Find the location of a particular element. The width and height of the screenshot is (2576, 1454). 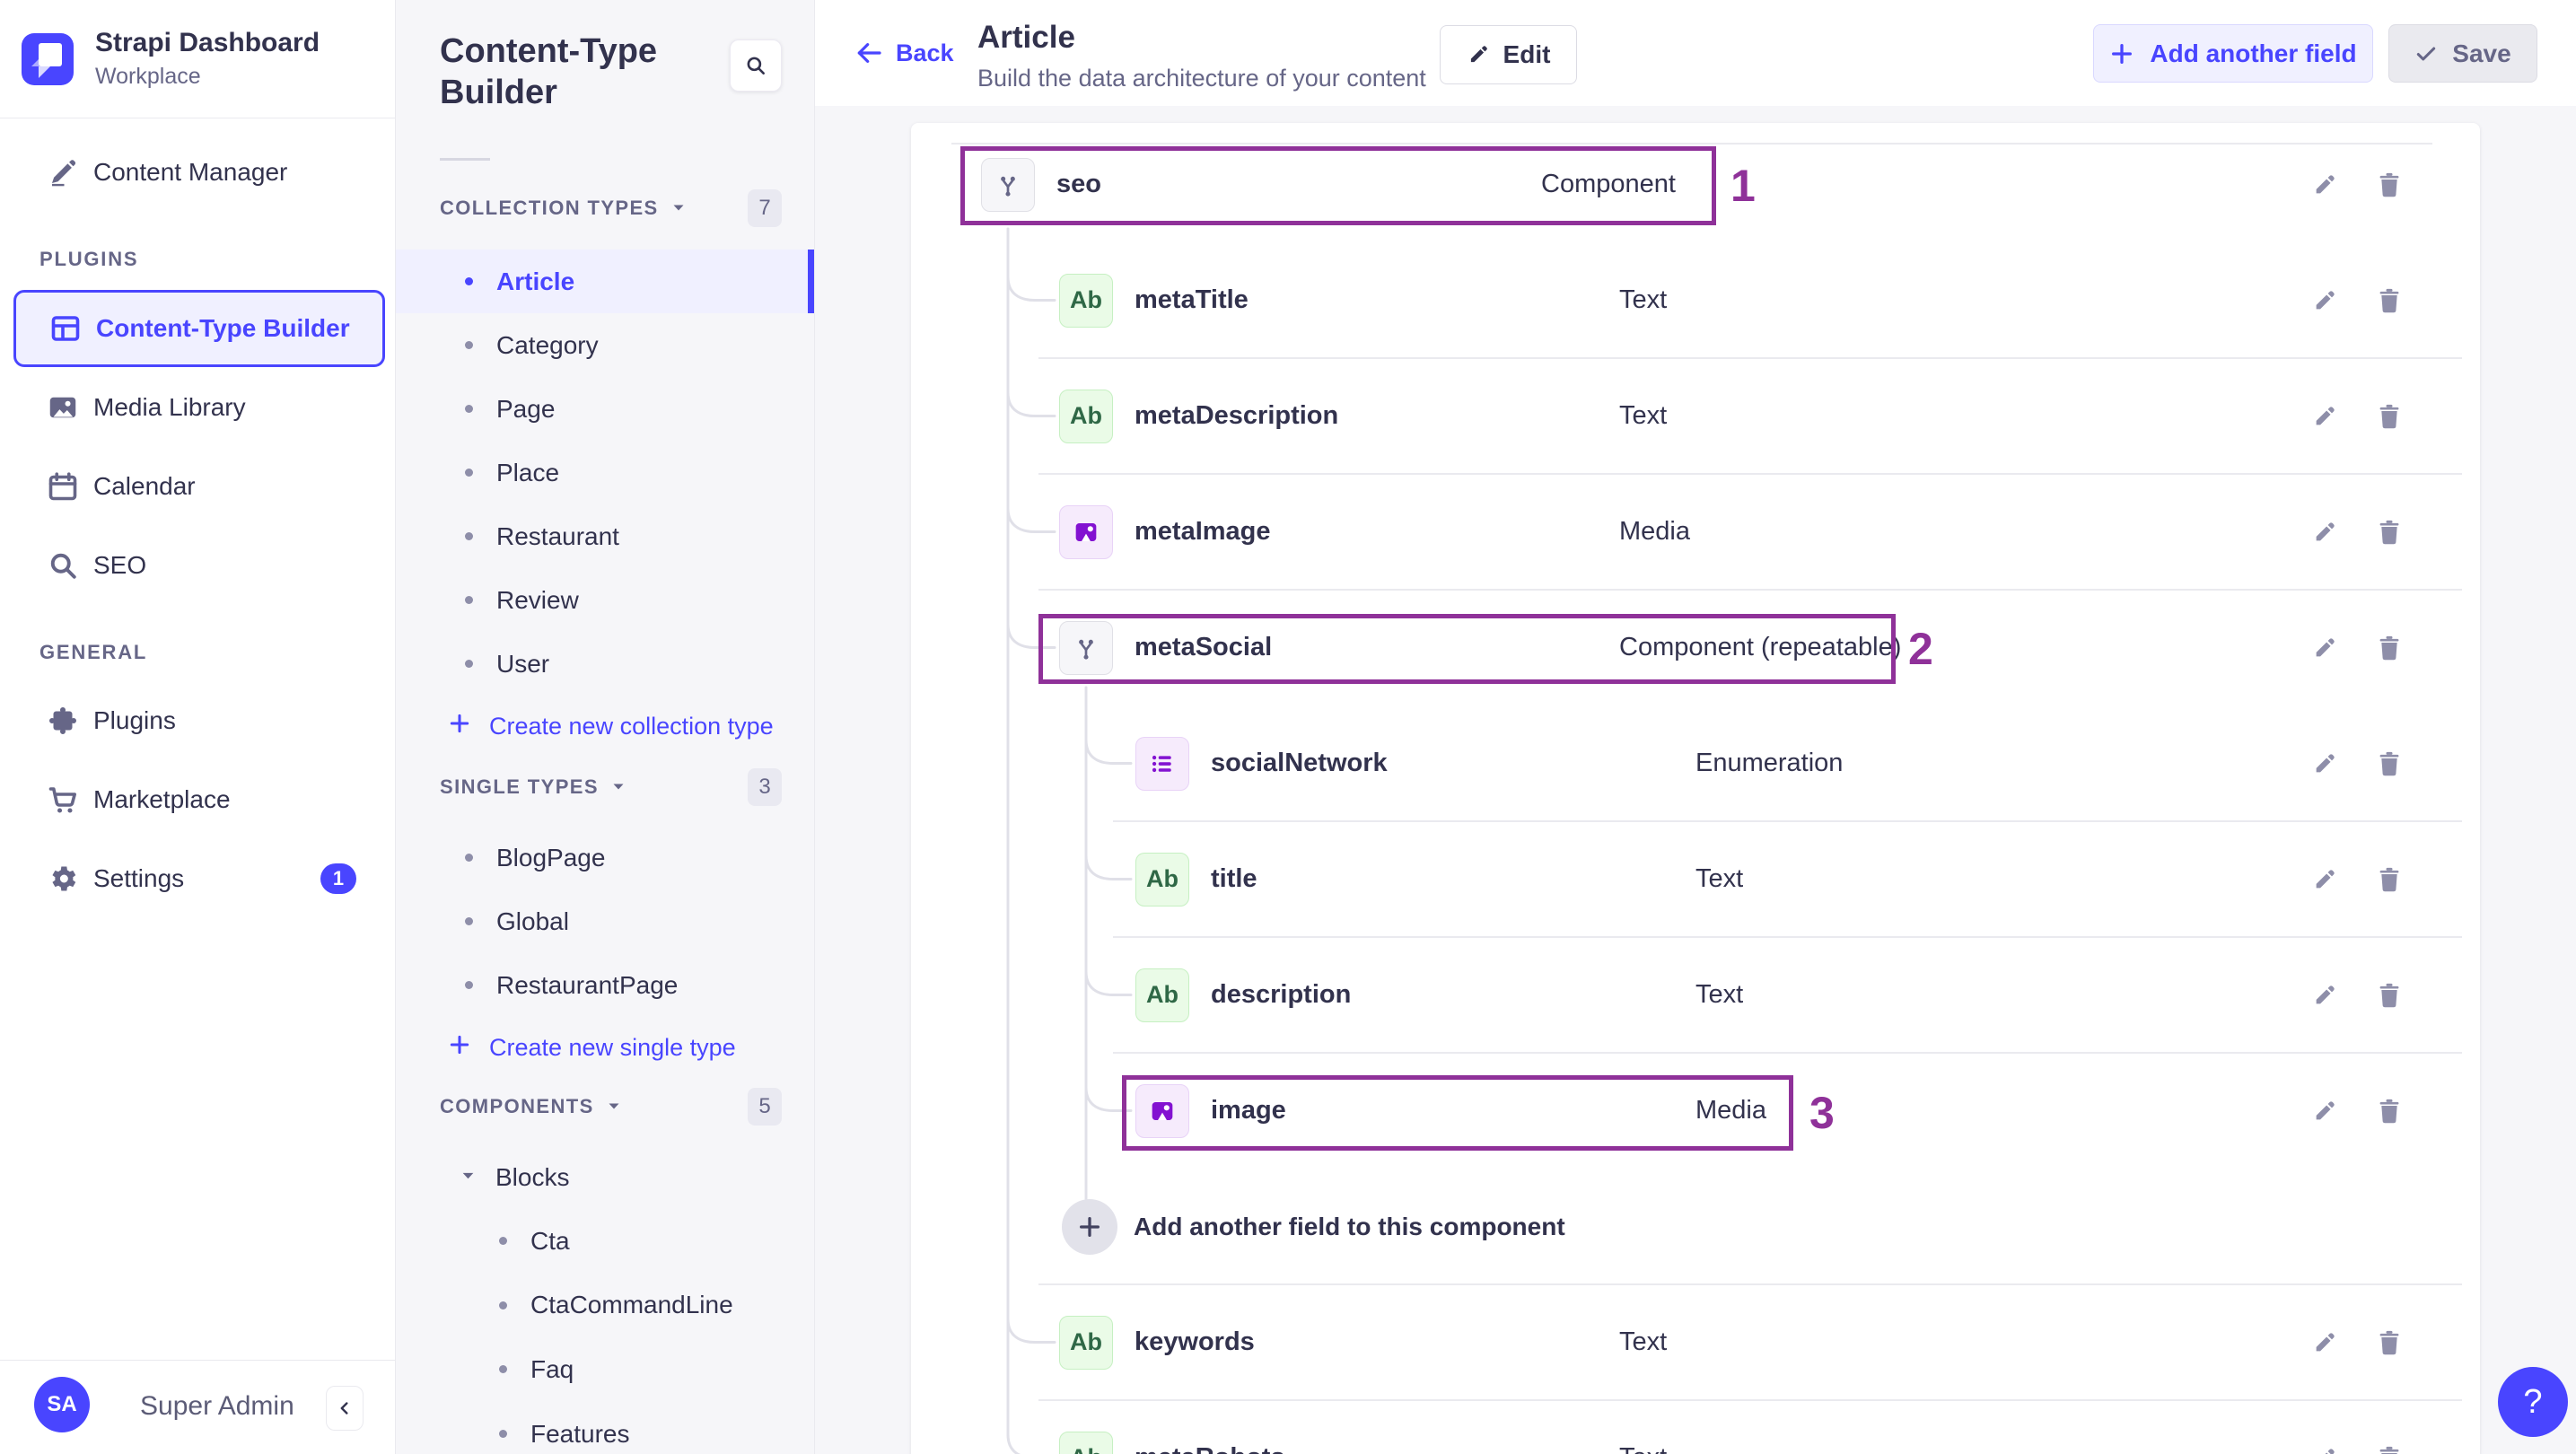

panel-item-label: Place is located at coordinates (528, 472).